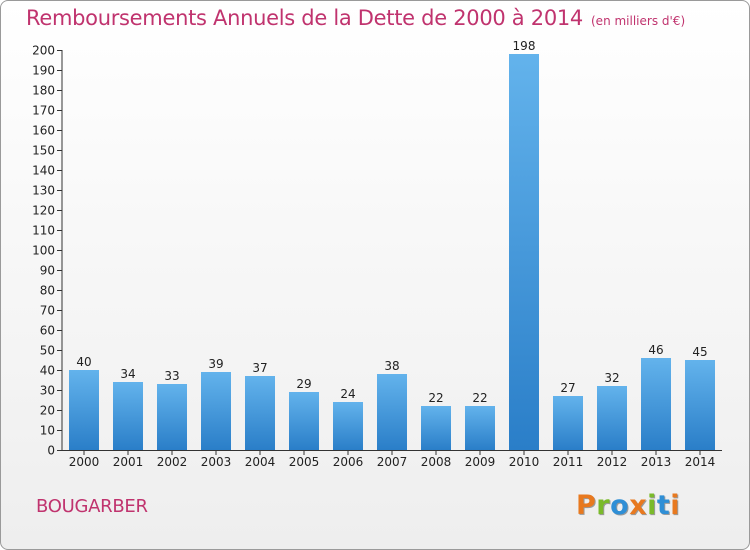 This screenshot has width=750, height=550. I want to click on x-tick-label-2011: 2011, so click(568, 462).